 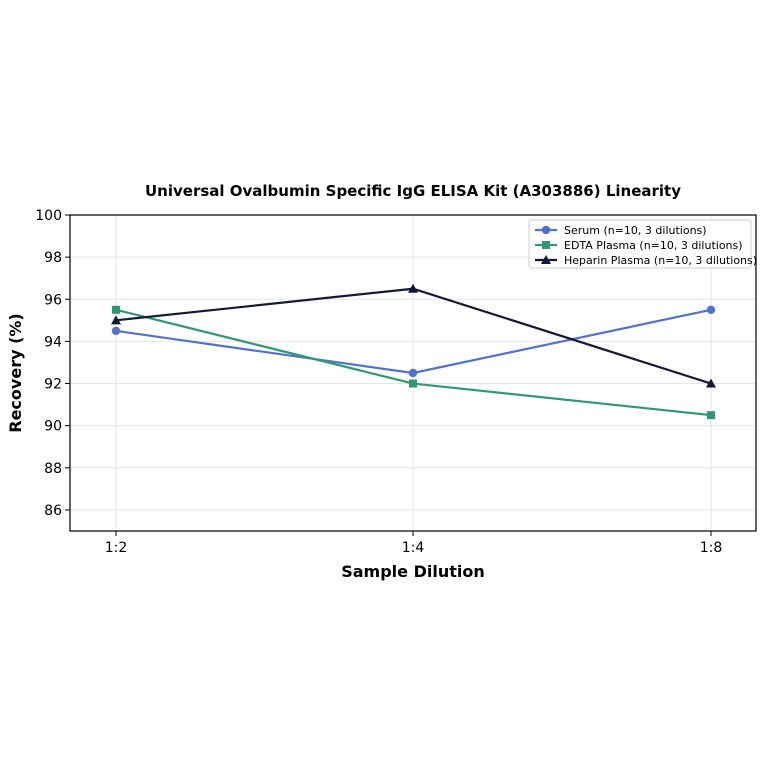 I want to click on series-triangle, so click(x=413, y=335).